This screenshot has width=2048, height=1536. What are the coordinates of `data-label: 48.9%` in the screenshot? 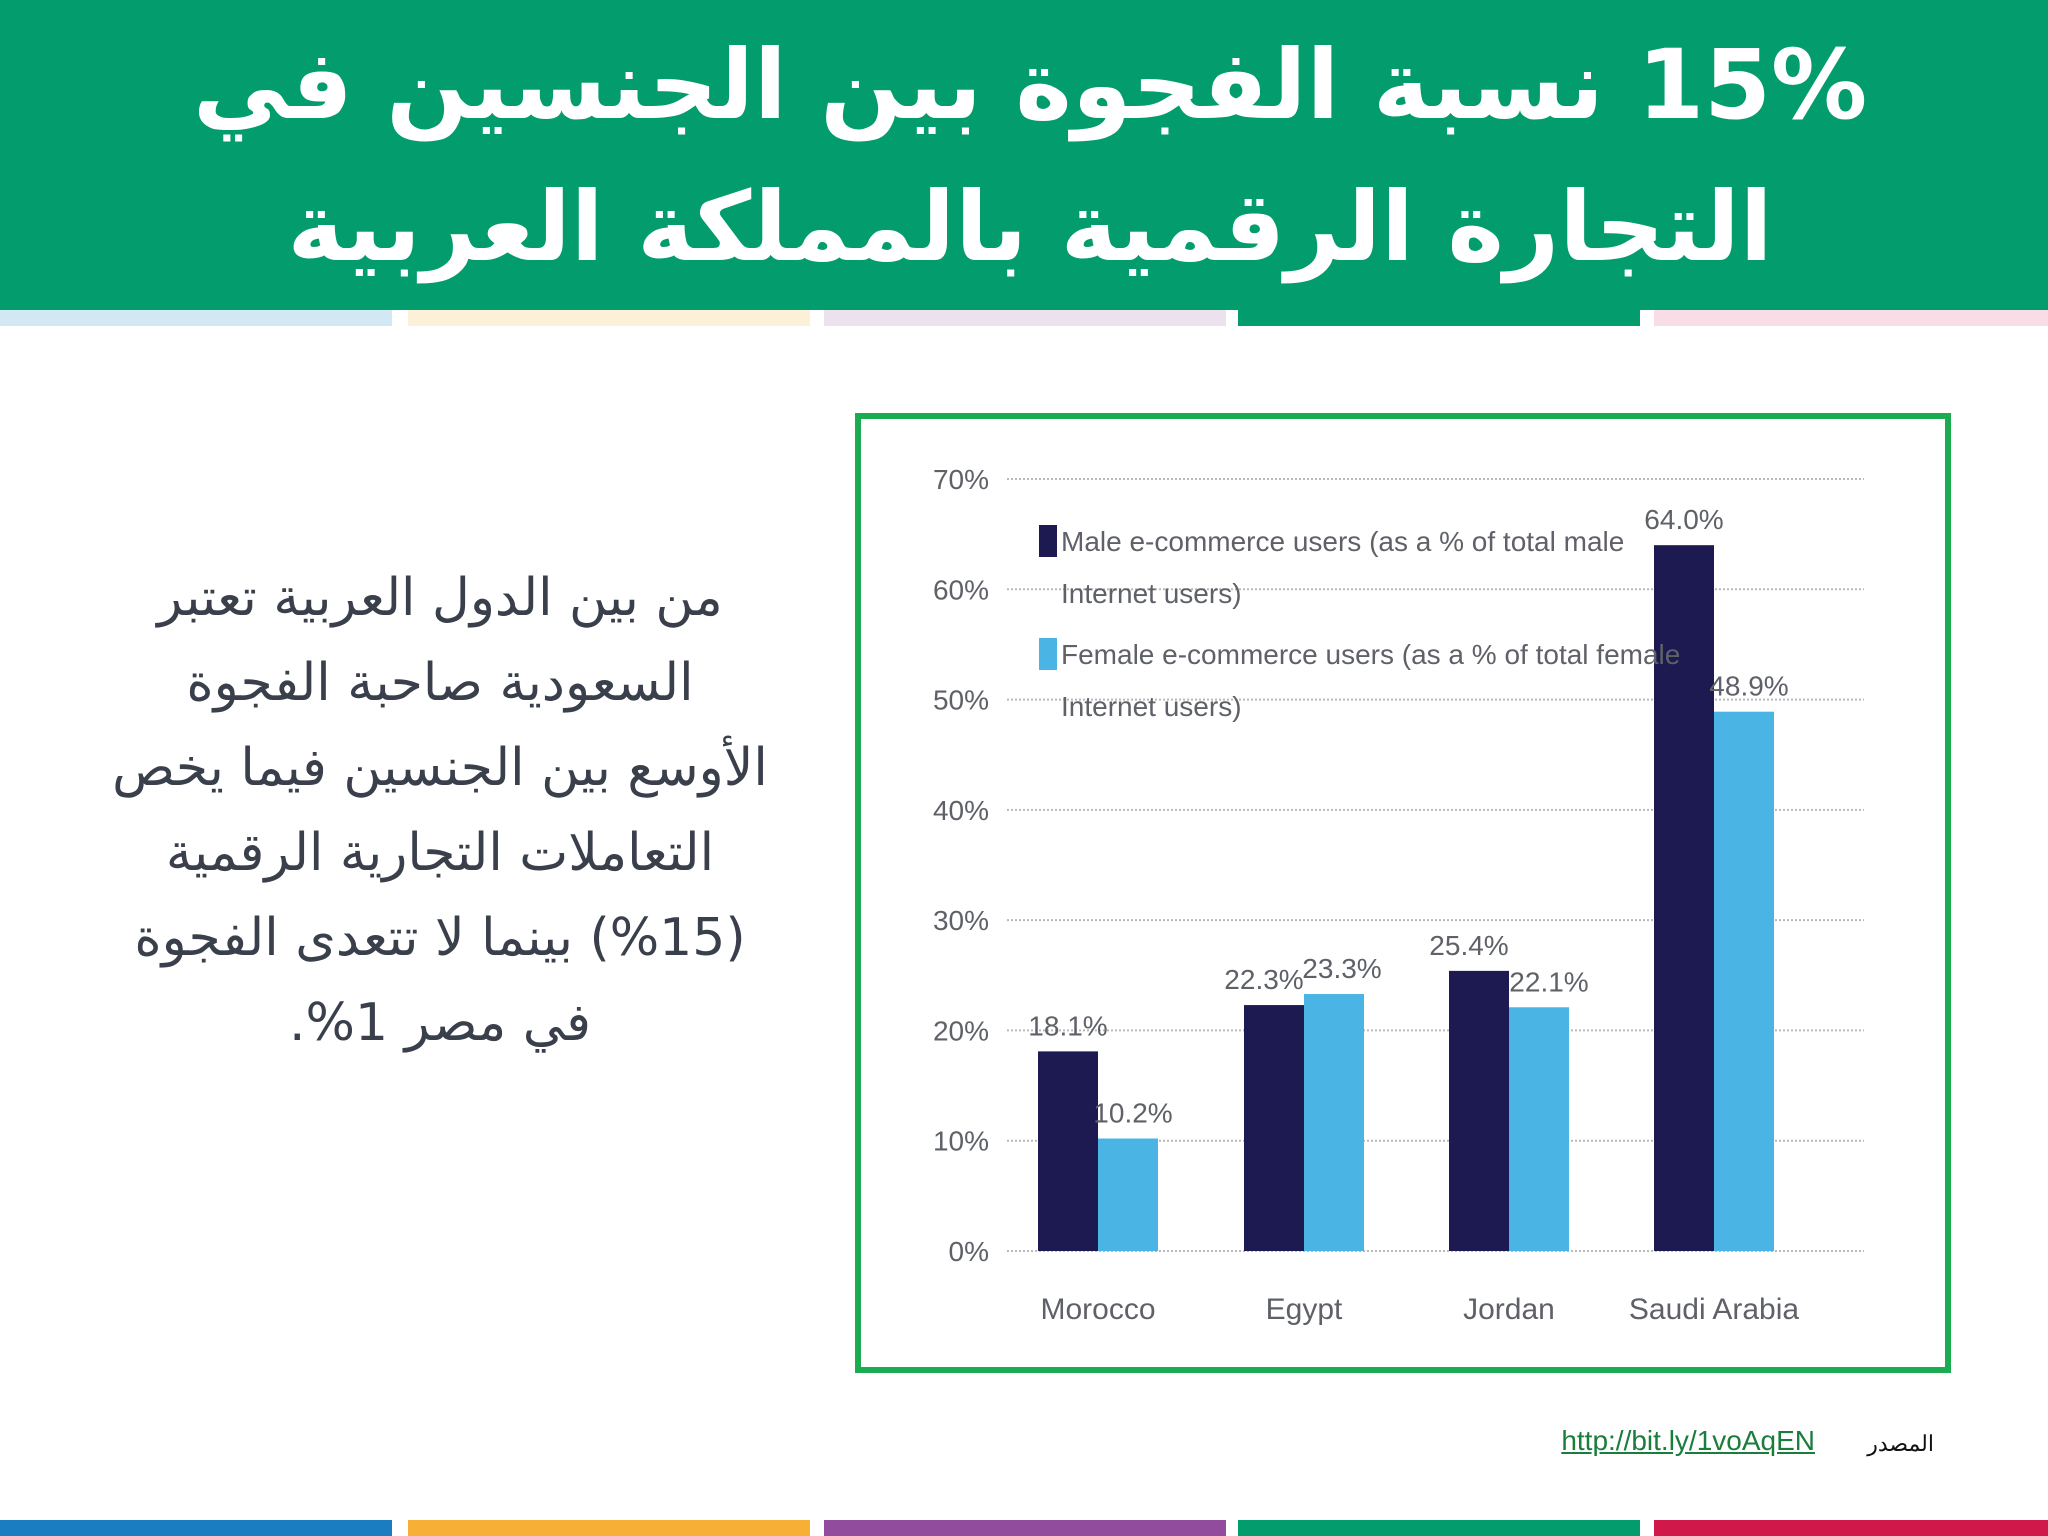 It's located at (1748, 686).